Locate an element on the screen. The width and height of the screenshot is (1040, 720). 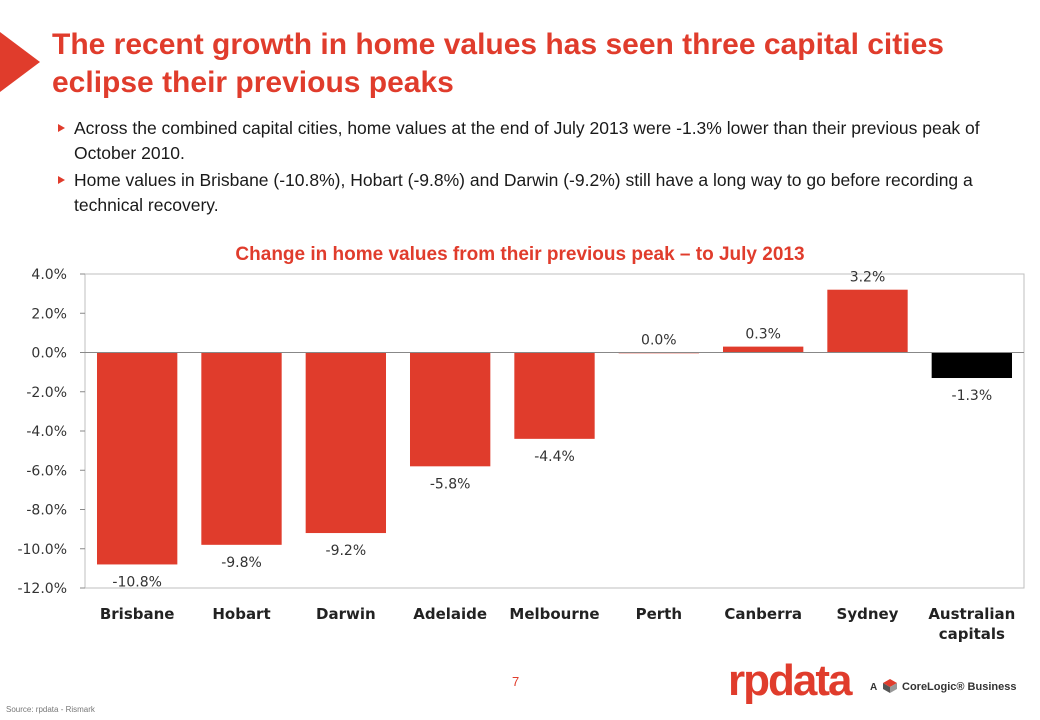
y-tick-label: -4.0% is located at coordinates (46, 432).